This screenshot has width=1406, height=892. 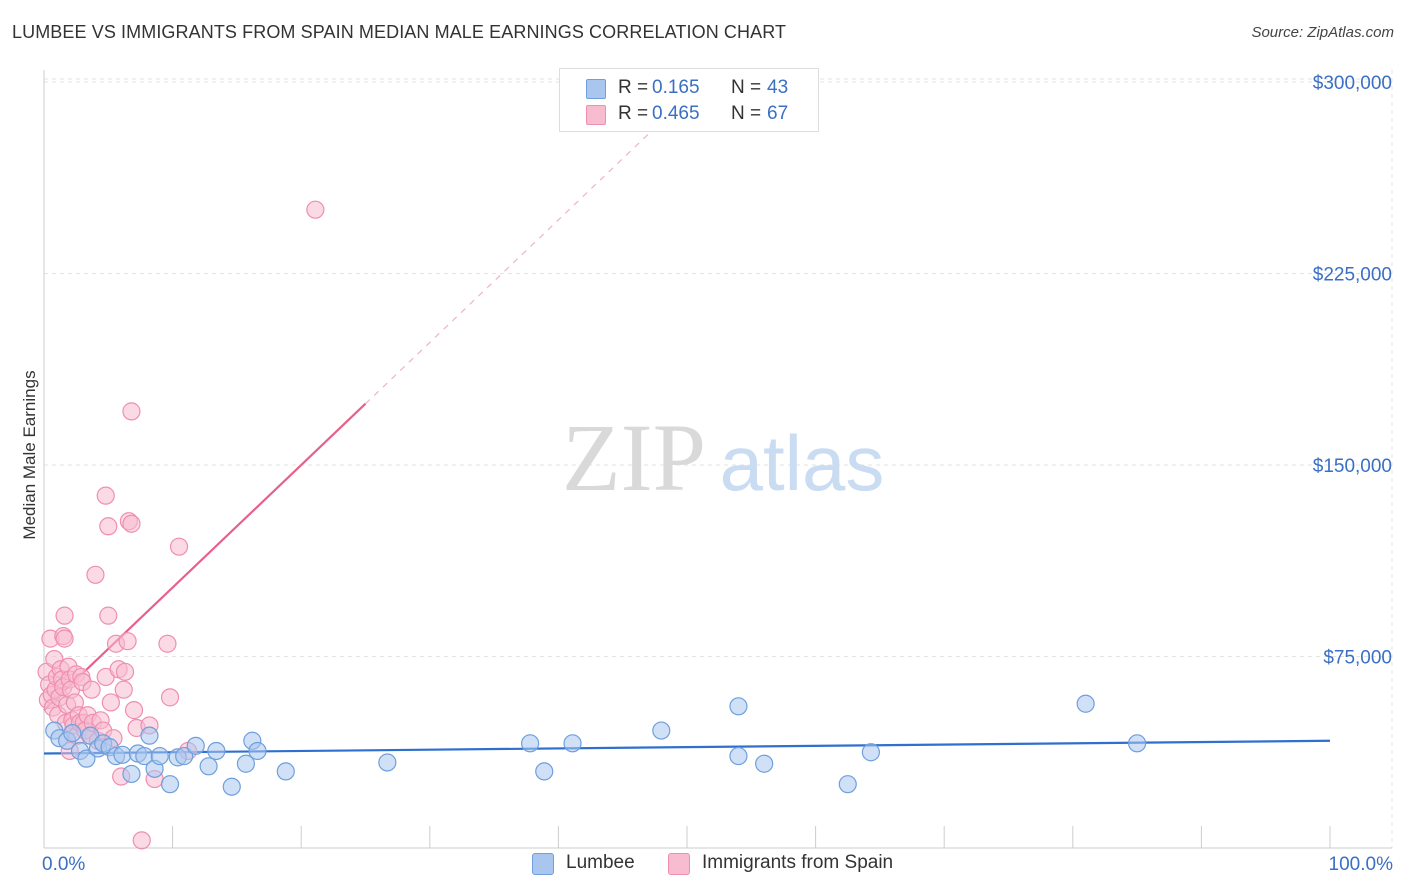 What do you see at coordinates (1352, 83) in the screenshot?
I see `y-tick-label: $300,000` at bounding box center [1352, 83].